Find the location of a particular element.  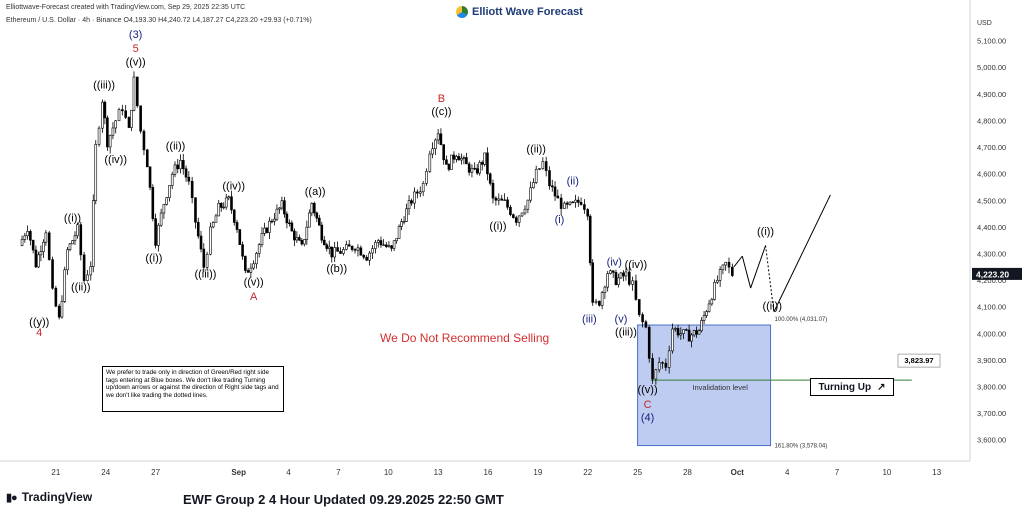

y-tick-label: 5,000.00 is located at coordinates (991, 67).